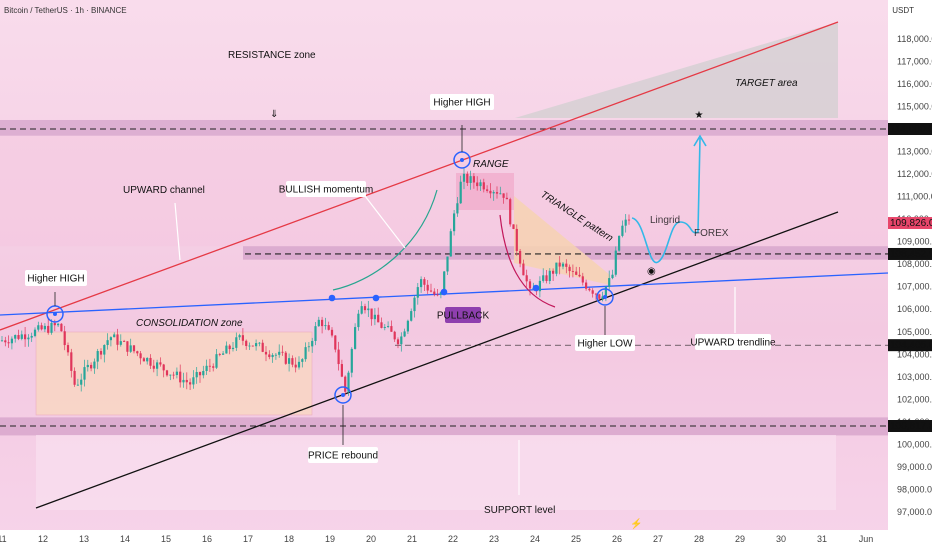 This screenshot has height=550, width=932. Describe the element at coordinates (371, 539) in the screenshot. I see `x-tick-label: 20` at that location.